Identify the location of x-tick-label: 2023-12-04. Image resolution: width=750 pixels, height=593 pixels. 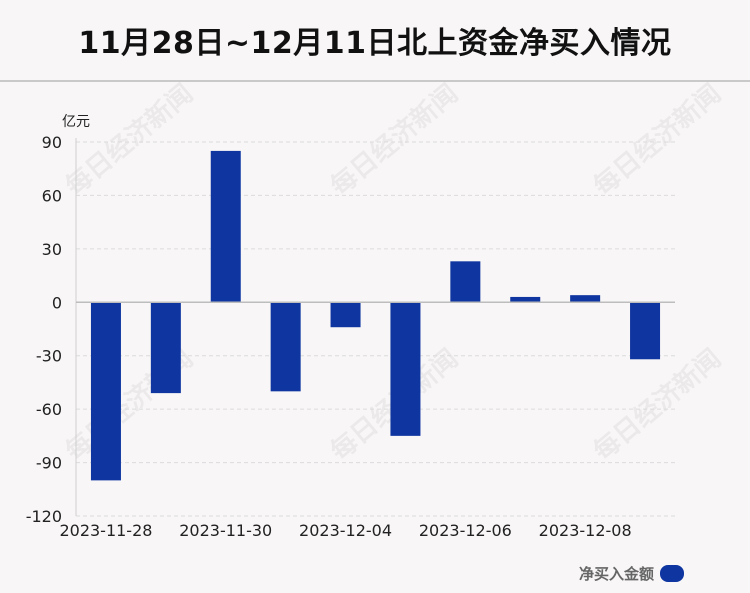
(345, 530).